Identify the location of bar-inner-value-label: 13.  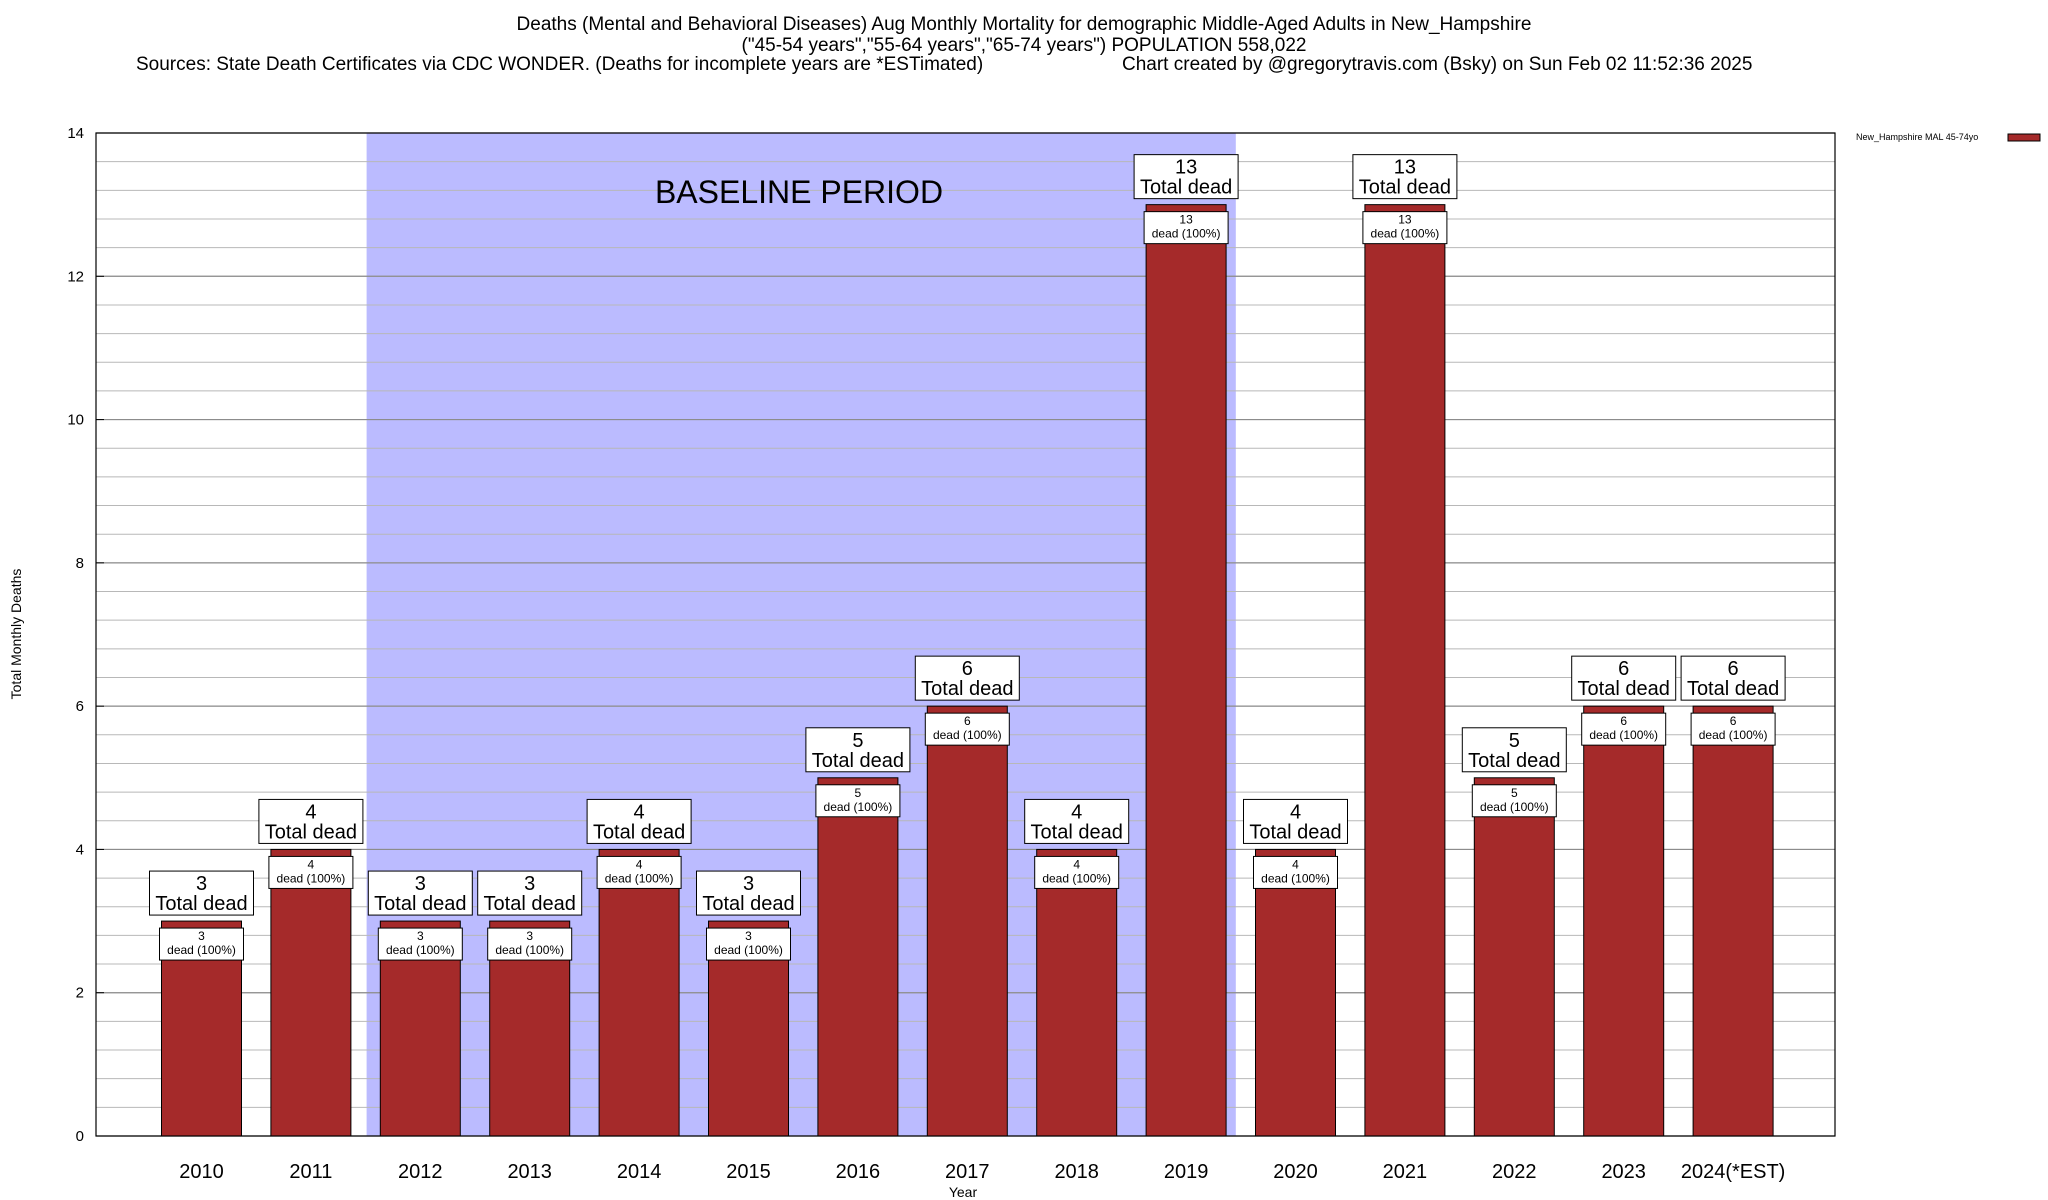
(1405, 220).